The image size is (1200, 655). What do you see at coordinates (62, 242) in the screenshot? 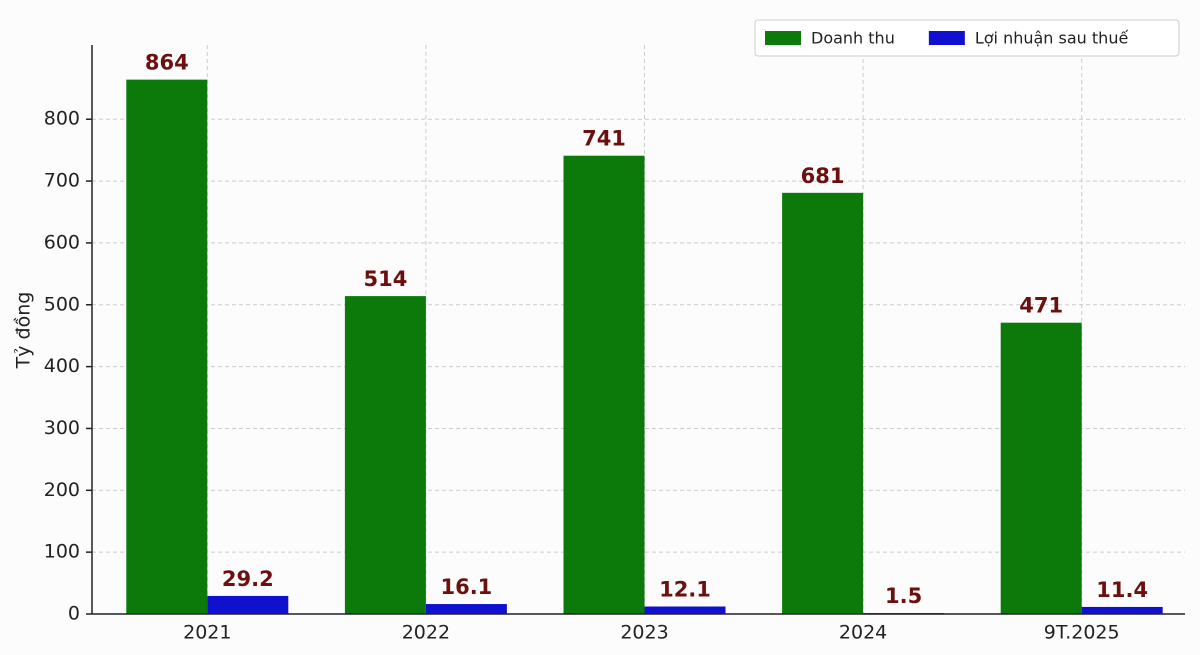
I see `y-tick-label: 600` at bounding box center [62, 242].